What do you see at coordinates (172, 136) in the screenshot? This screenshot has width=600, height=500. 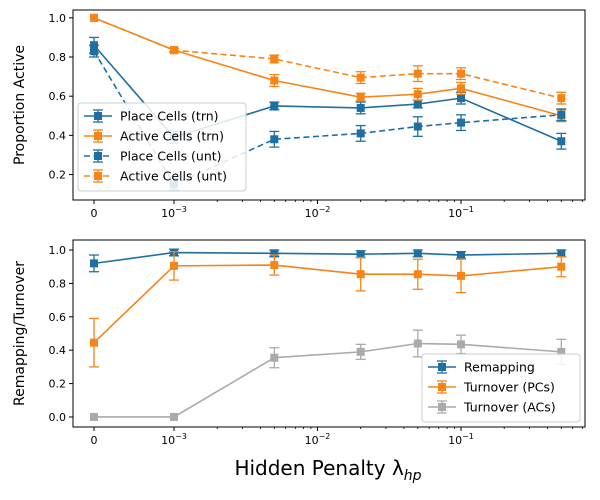 I see `legend-label: Active Cells (trn)` at bounding box center [172, 136].